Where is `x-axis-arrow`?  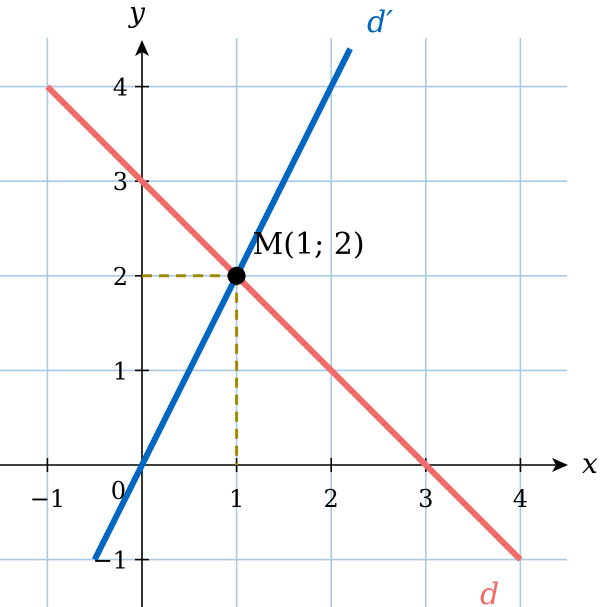
x-axis-arrow is located at coordinates (560, 465).